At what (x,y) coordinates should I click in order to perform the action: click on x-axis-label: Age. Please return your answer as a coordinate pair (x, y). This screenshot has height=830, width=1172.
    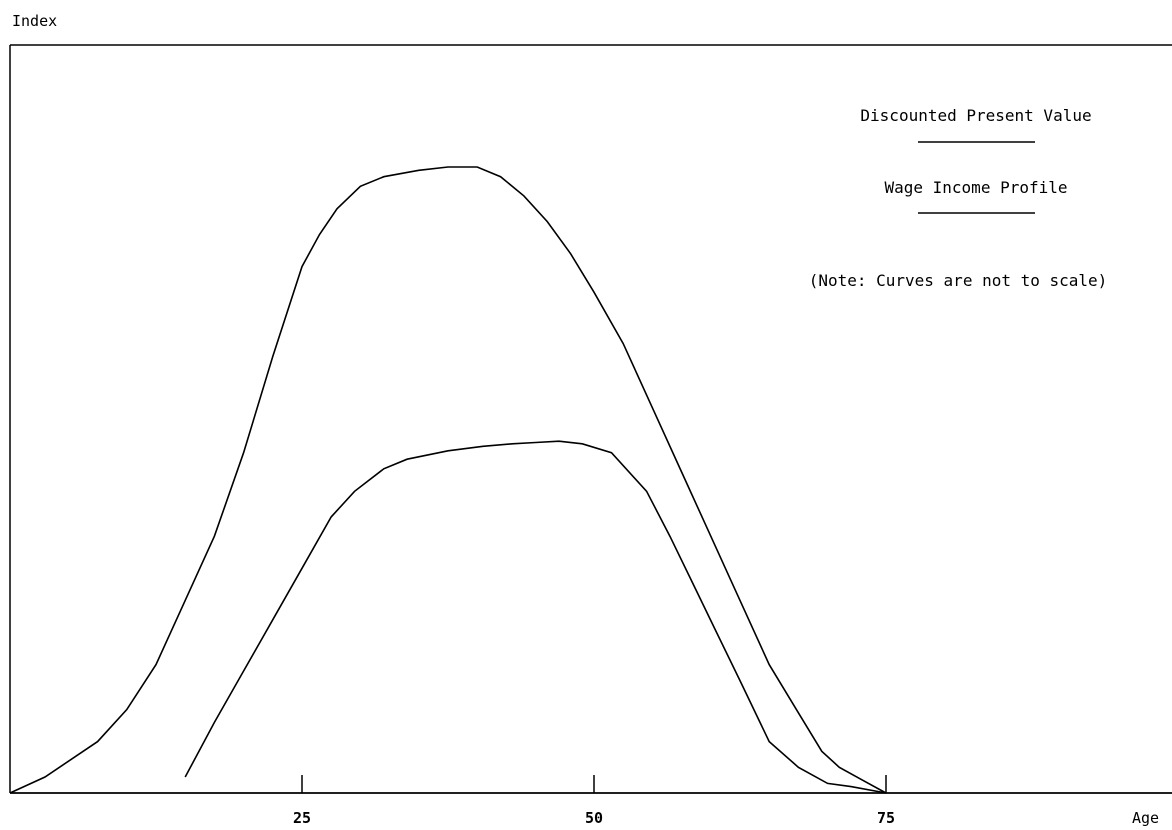
    Looking at the image, I should click on (1145, 818).